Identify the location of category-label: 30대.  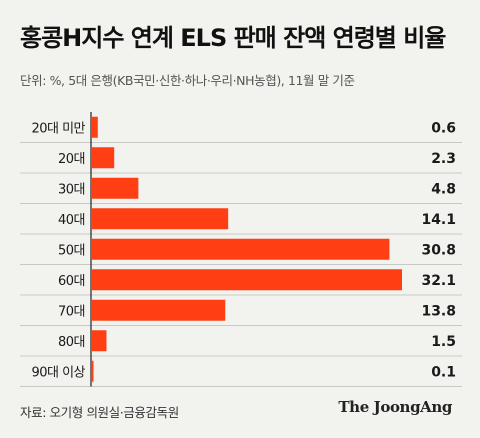
(71, 189).